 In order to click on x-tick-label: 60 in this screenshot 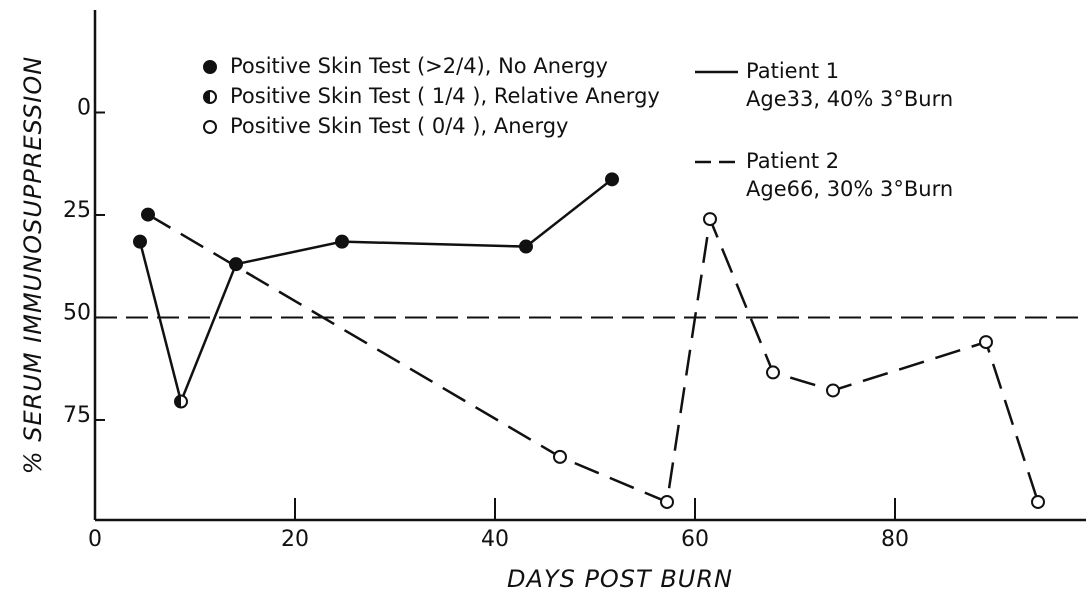, I will do `click(695, 539)`.